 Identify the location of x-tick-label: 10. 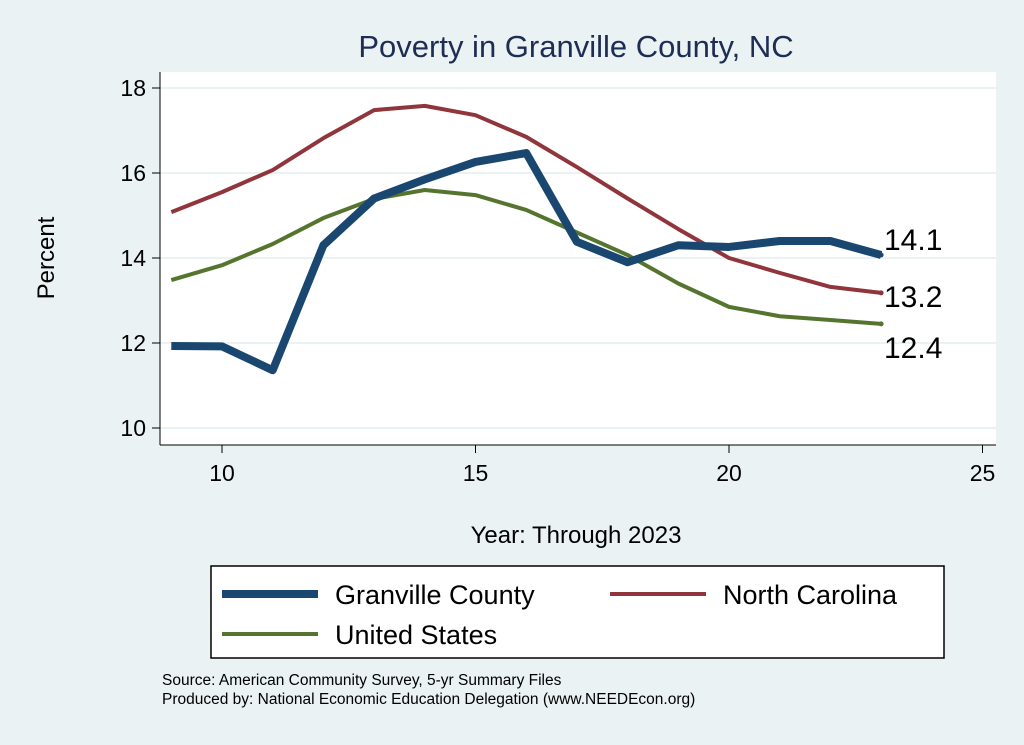
(222, 473).